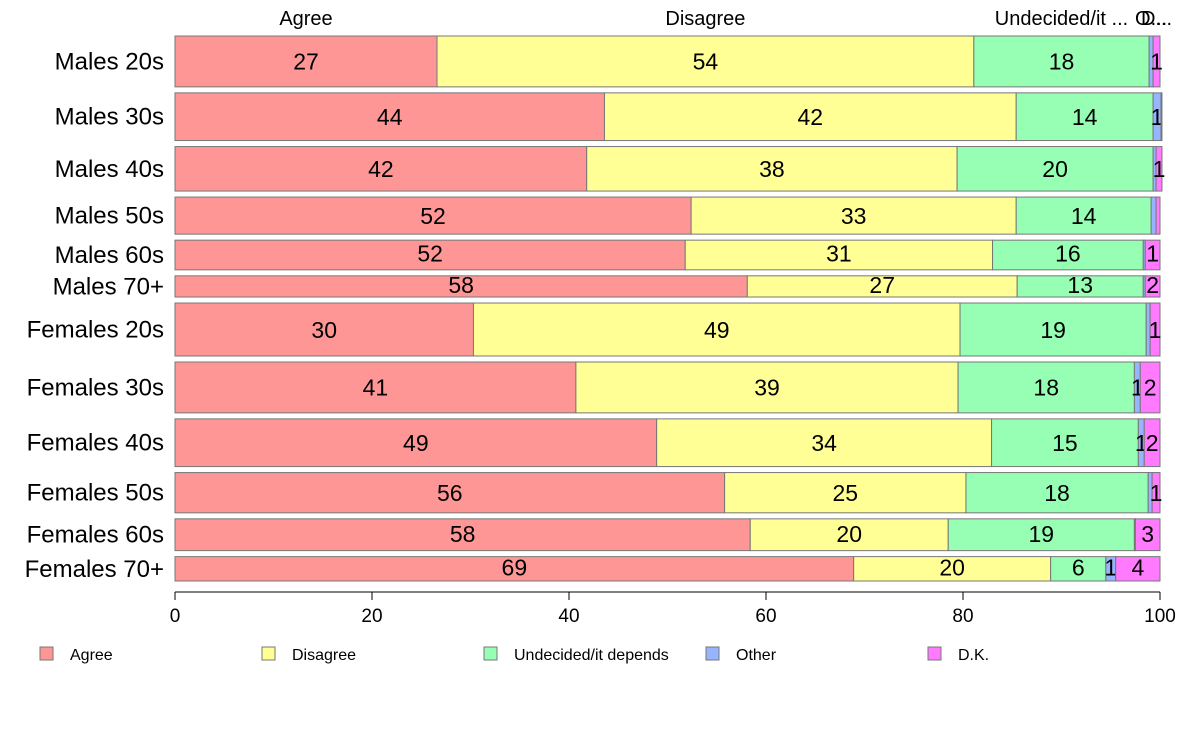 The width and height of the screenshot is (1188, 736). What do you see at coordinates (1068, 255) in the screenshot?
I see `bar-males-60s-undecided-it-depends` at bounding box center [1068, 255].